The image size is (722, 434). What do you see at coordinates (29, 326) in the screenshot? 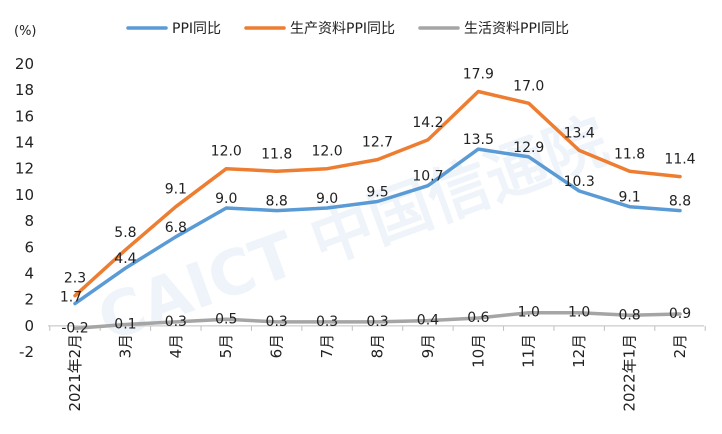
I see `y-tick-label: 0` at bounding box center [29, 326].